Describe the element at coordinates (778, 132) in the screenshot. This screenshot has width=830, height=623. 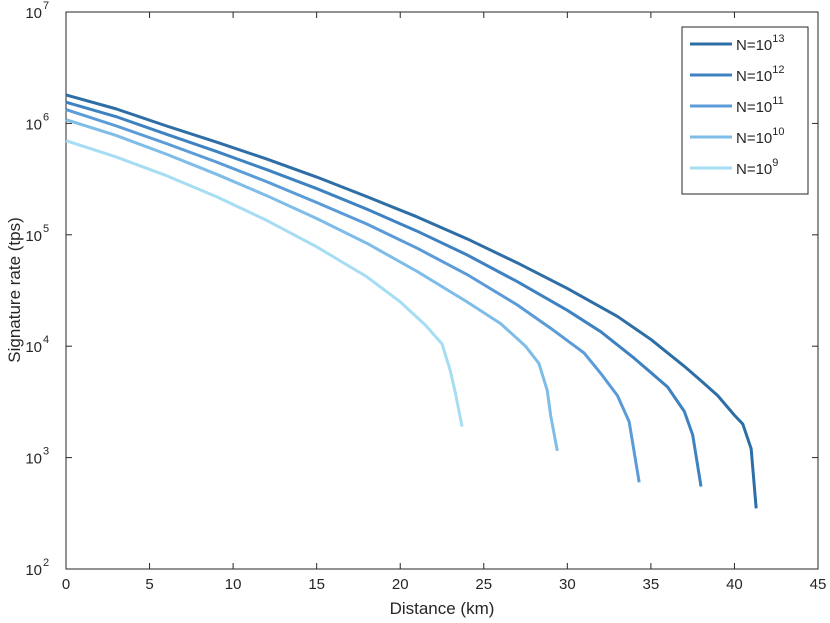
I see `legend-label-exponent: 10` at that location.